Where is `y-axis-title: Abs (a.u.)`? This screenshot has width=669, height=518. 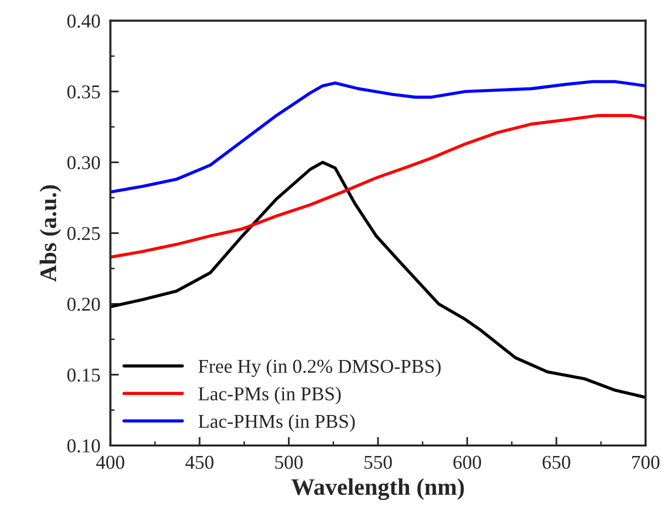 y-axis-title: Abs (a.u.) is located at coordinates (51, 233).